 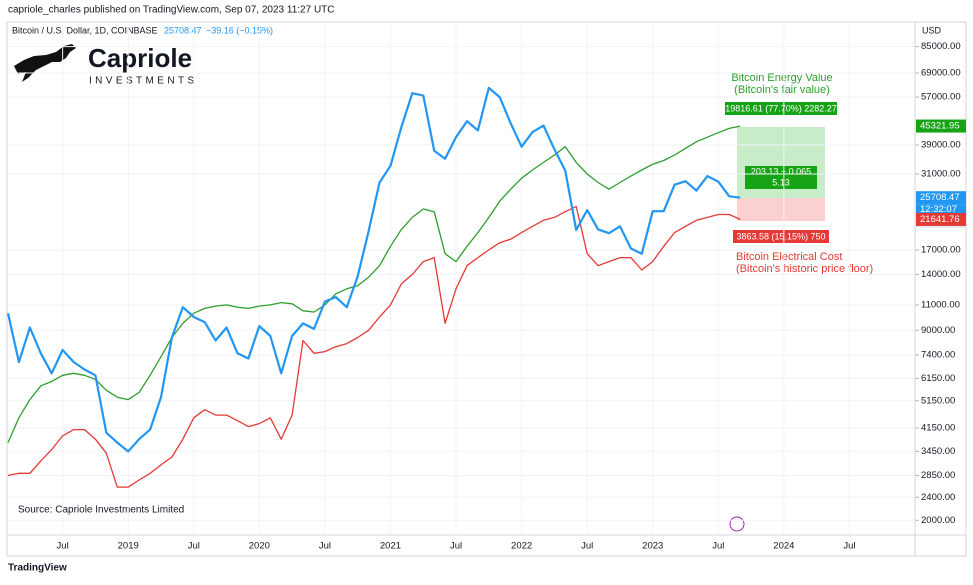 What do you see at coordinates (941, 174) in the screenshot?
I see `y-tick-label: 31000.00` at bounding box center [941, 174].